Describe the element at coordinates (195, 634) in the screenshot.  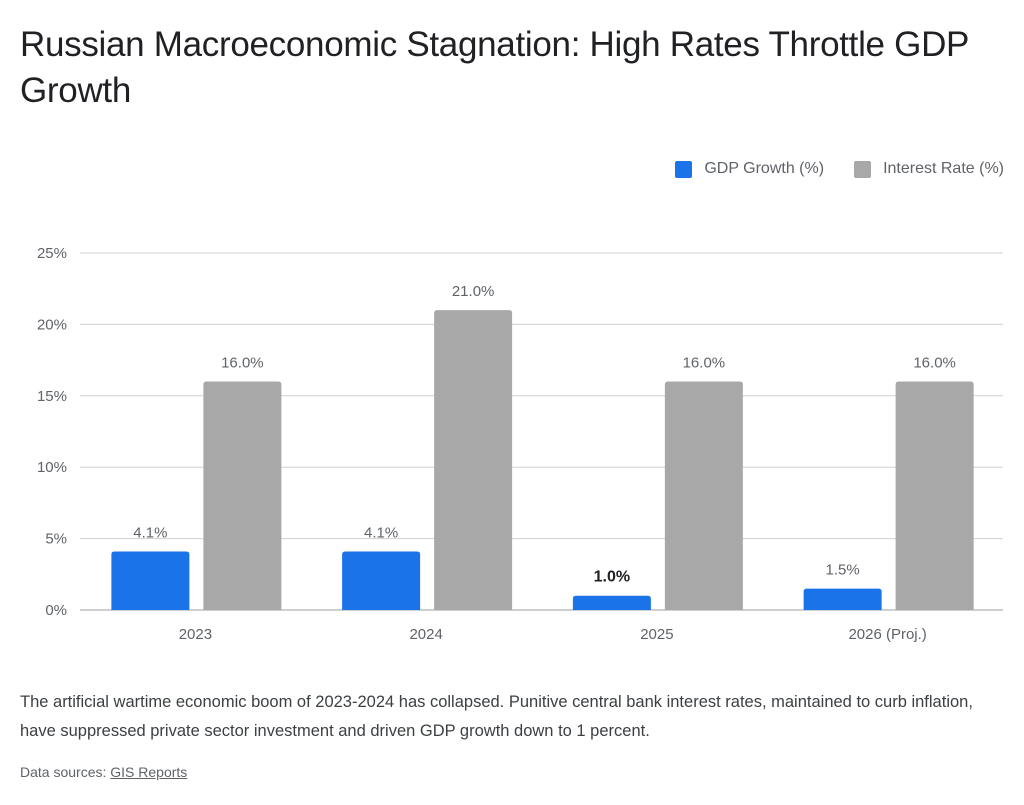
I see `x-tick-label: 2023` at that location.